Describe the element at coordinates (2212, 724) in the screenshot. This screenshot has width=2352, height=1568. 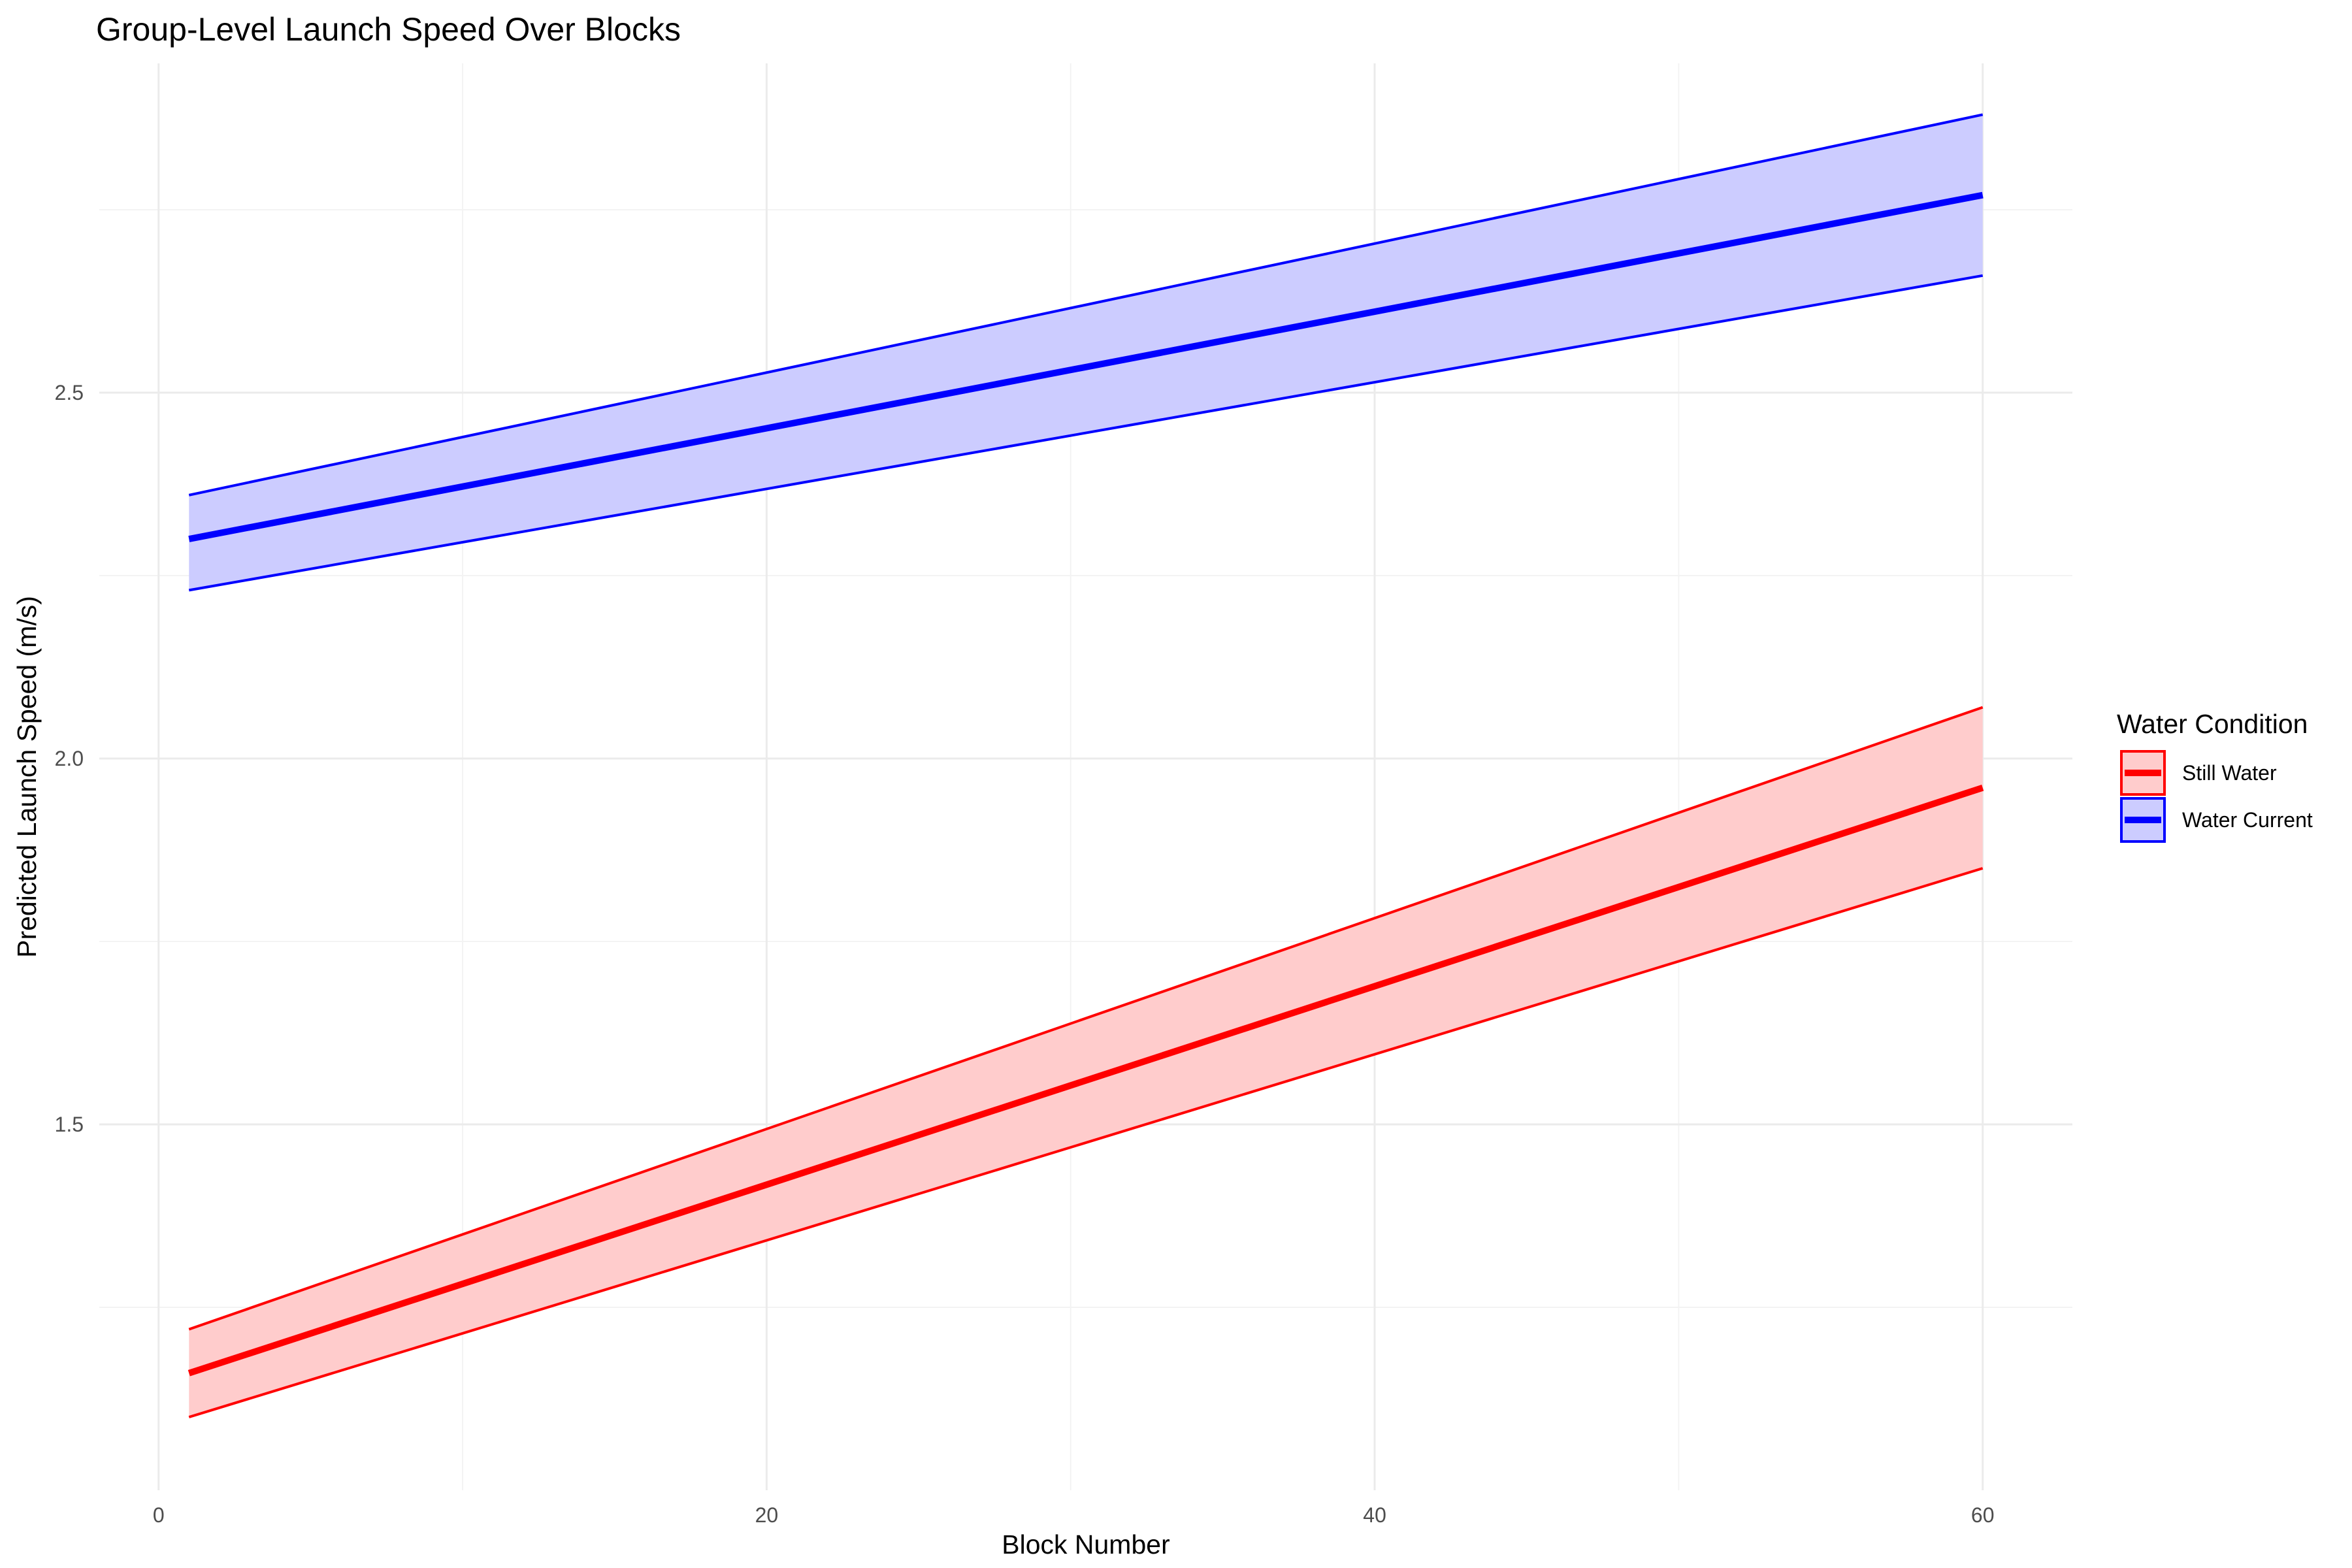
I see `legend-title: Water Condition` at that location.